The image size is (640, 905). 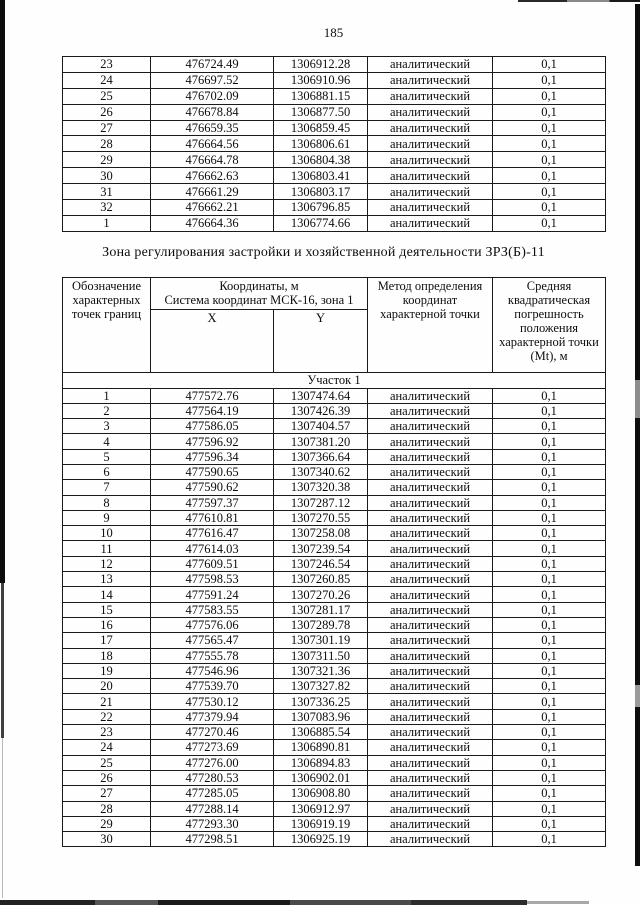 What do you see at coordinates (320, 223) in the screenshot?
I see `y-coordinate-cell: 1306774.66` at bounding box center [320, 223].